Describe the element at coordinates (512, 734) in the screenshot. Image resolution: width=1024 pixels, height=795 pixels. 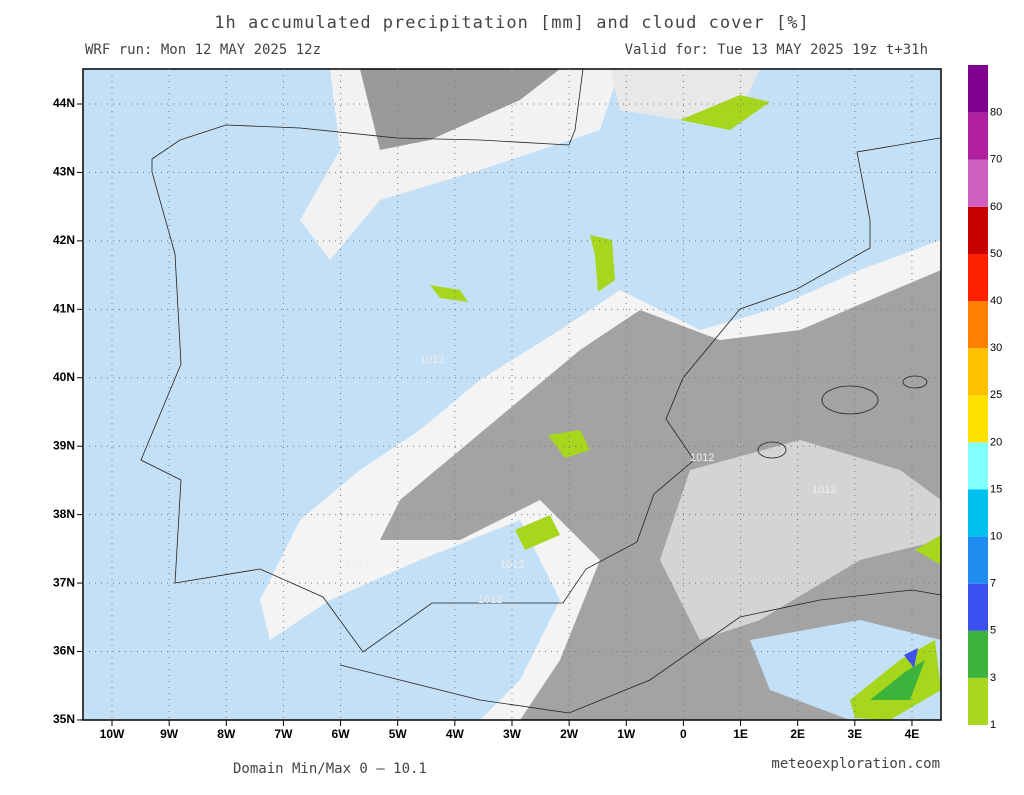
I see `lon-label: 3W` at that location.